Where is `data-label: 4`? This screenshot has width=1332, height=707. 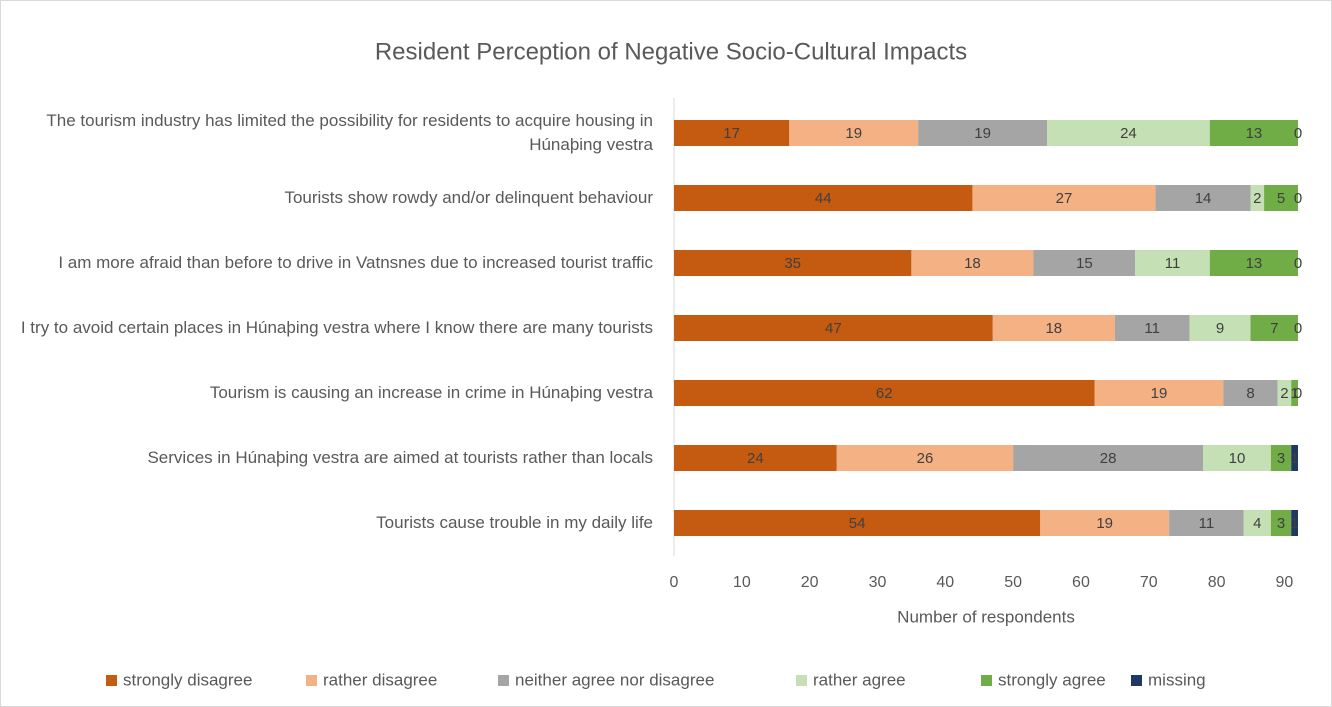 data-label: 4 is located at coordinates (1257, 523).